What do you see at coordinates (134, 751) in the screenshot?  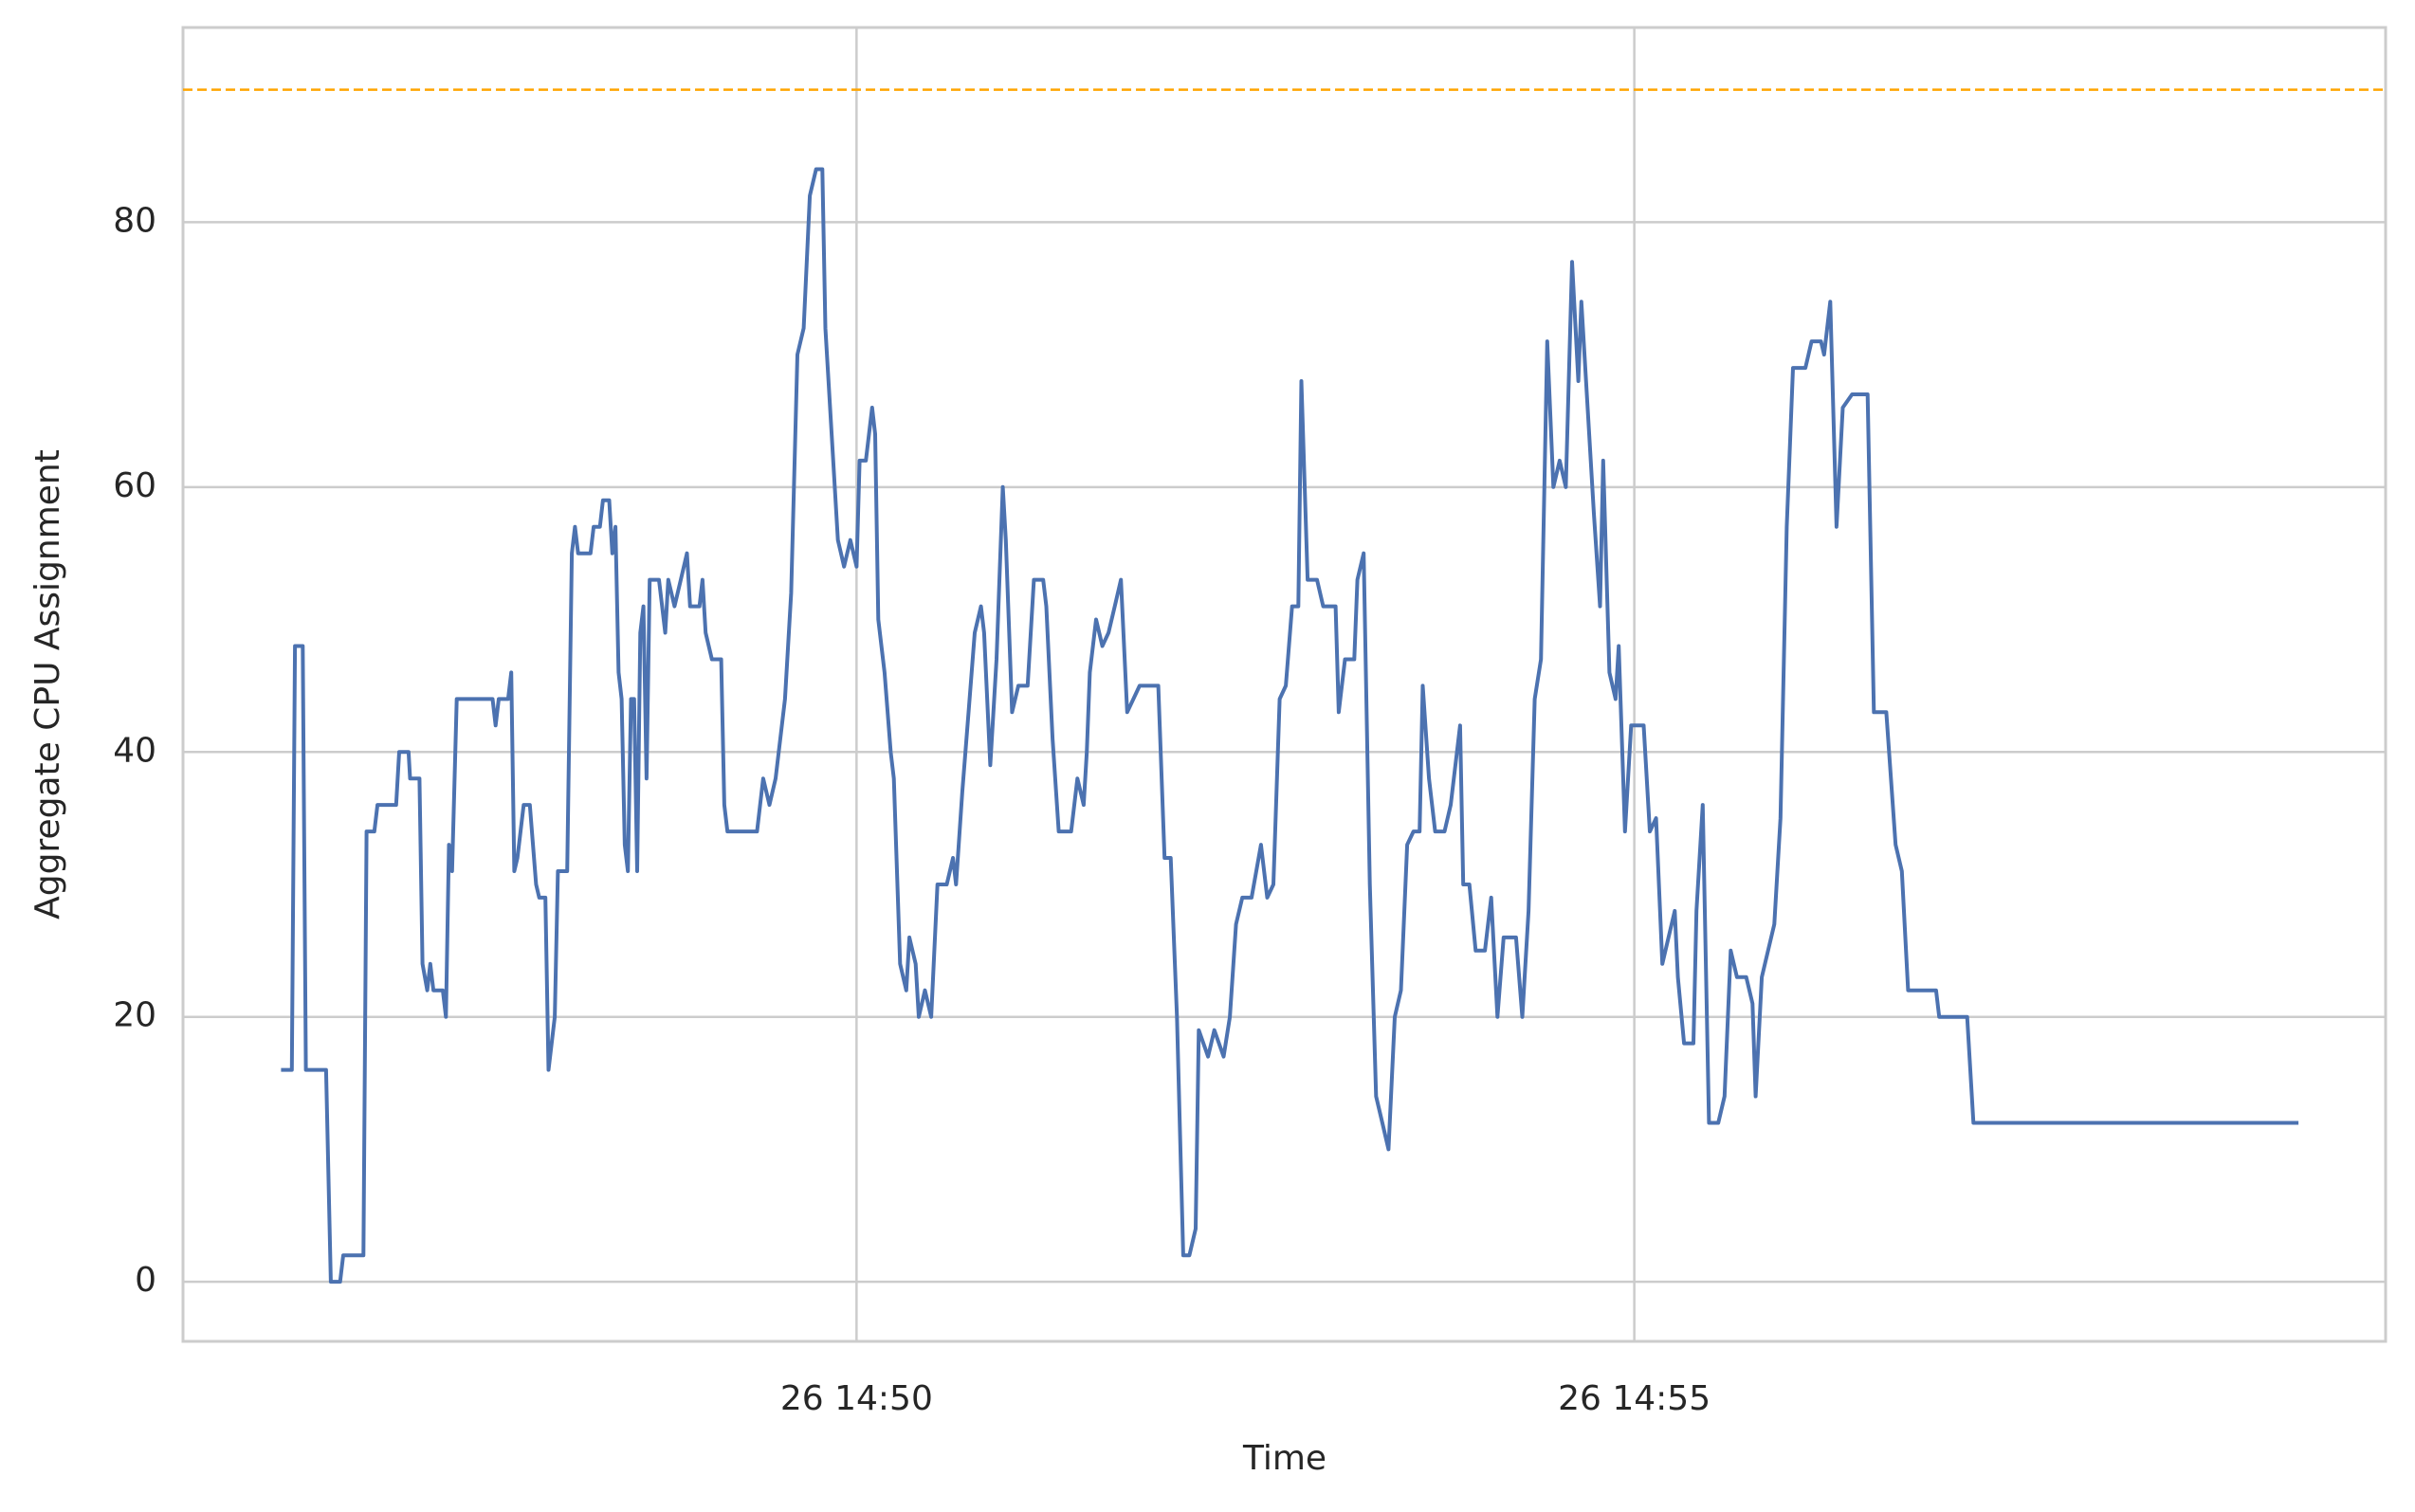 I see `y-tick-label: 40` at bounding box center [134, 751].